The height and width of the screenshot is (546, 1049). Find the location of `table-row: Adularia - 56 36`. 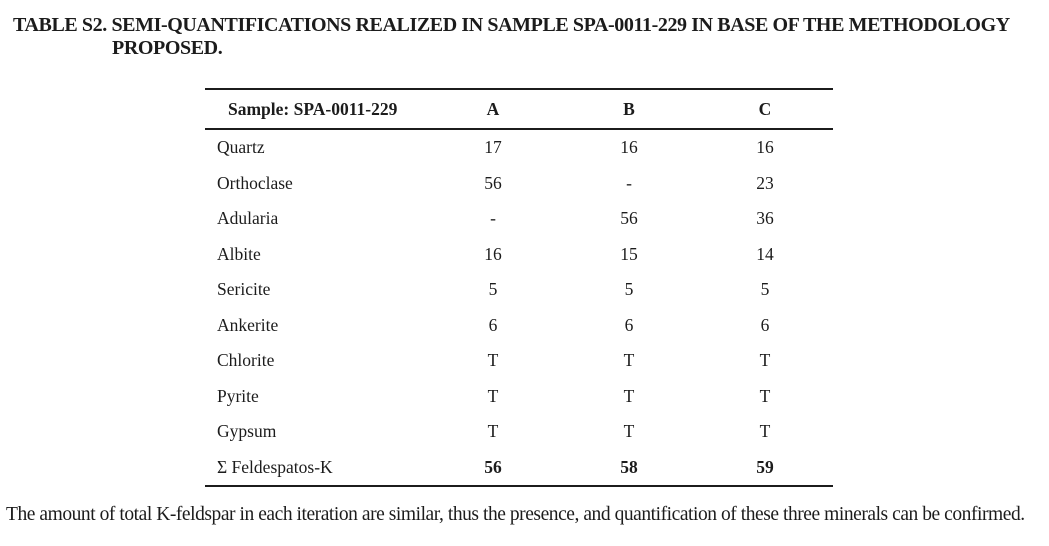

table-row: Adularia - 56 36 is located at coordinates (519, 219).